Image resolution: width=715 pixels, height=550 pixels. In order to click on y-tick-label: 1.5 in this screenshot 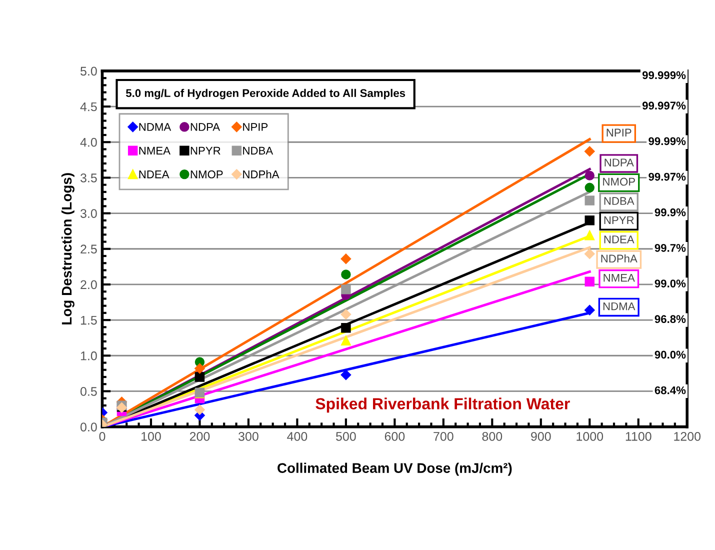, I will do `click(88, 320)`.